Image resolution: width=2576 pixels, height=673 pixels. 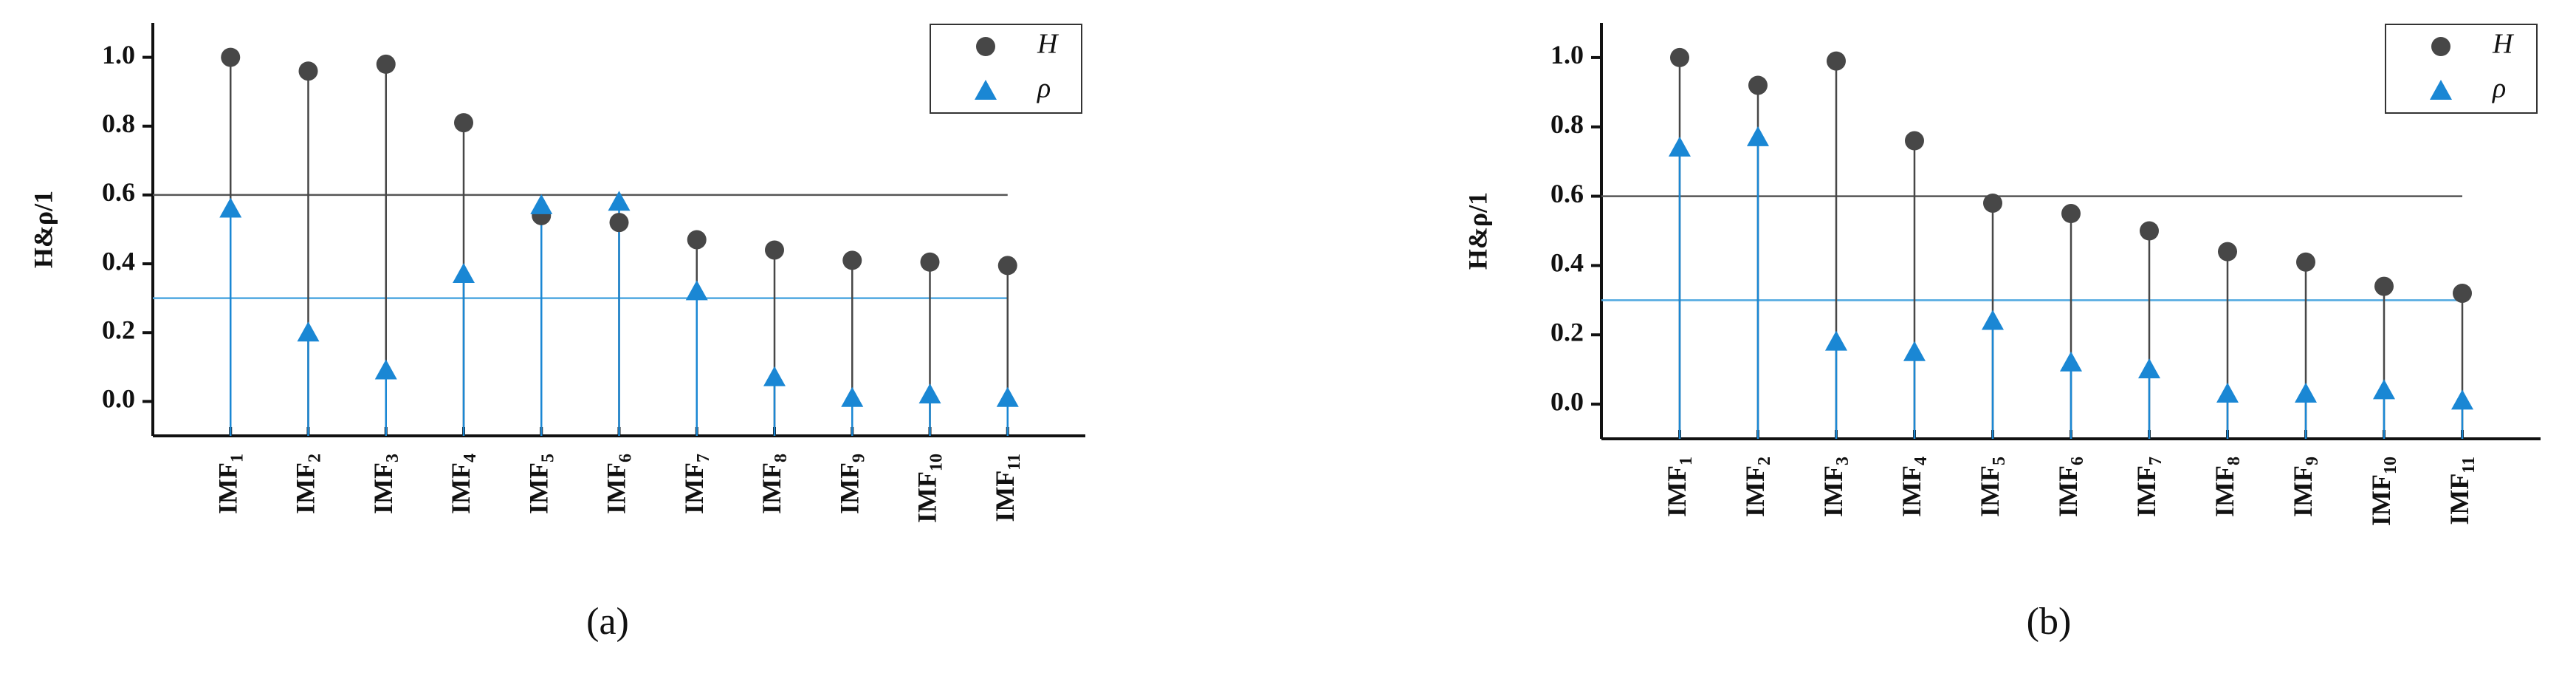 What do you see at coordinates (607, 622) in the screenshot?
I see `caption: (a)` at bounding box center [607, 622].